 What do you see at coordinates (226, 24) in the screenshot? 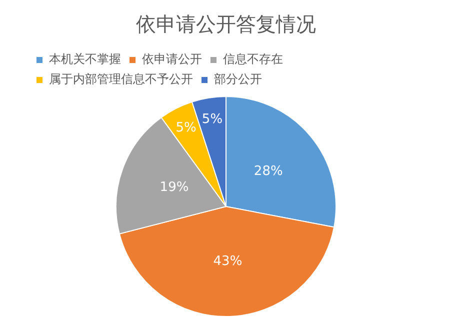
I see `chart-title: 依申请公开答复情况` at bounding box center [226, 24].